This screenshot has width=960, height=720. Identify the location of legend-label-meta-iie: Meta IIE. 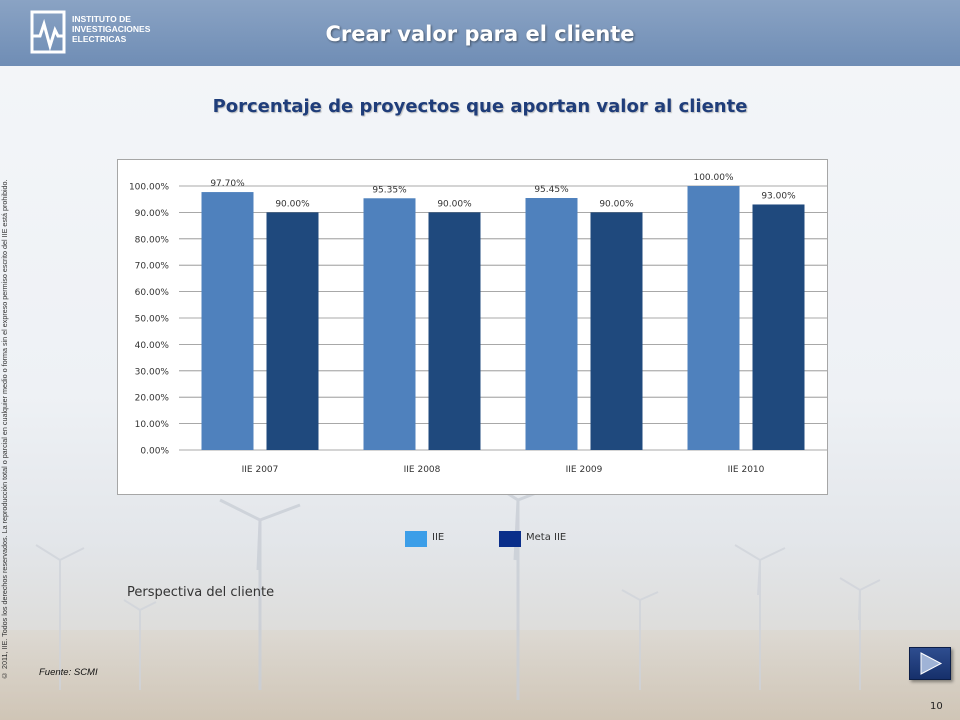
(546, 537).